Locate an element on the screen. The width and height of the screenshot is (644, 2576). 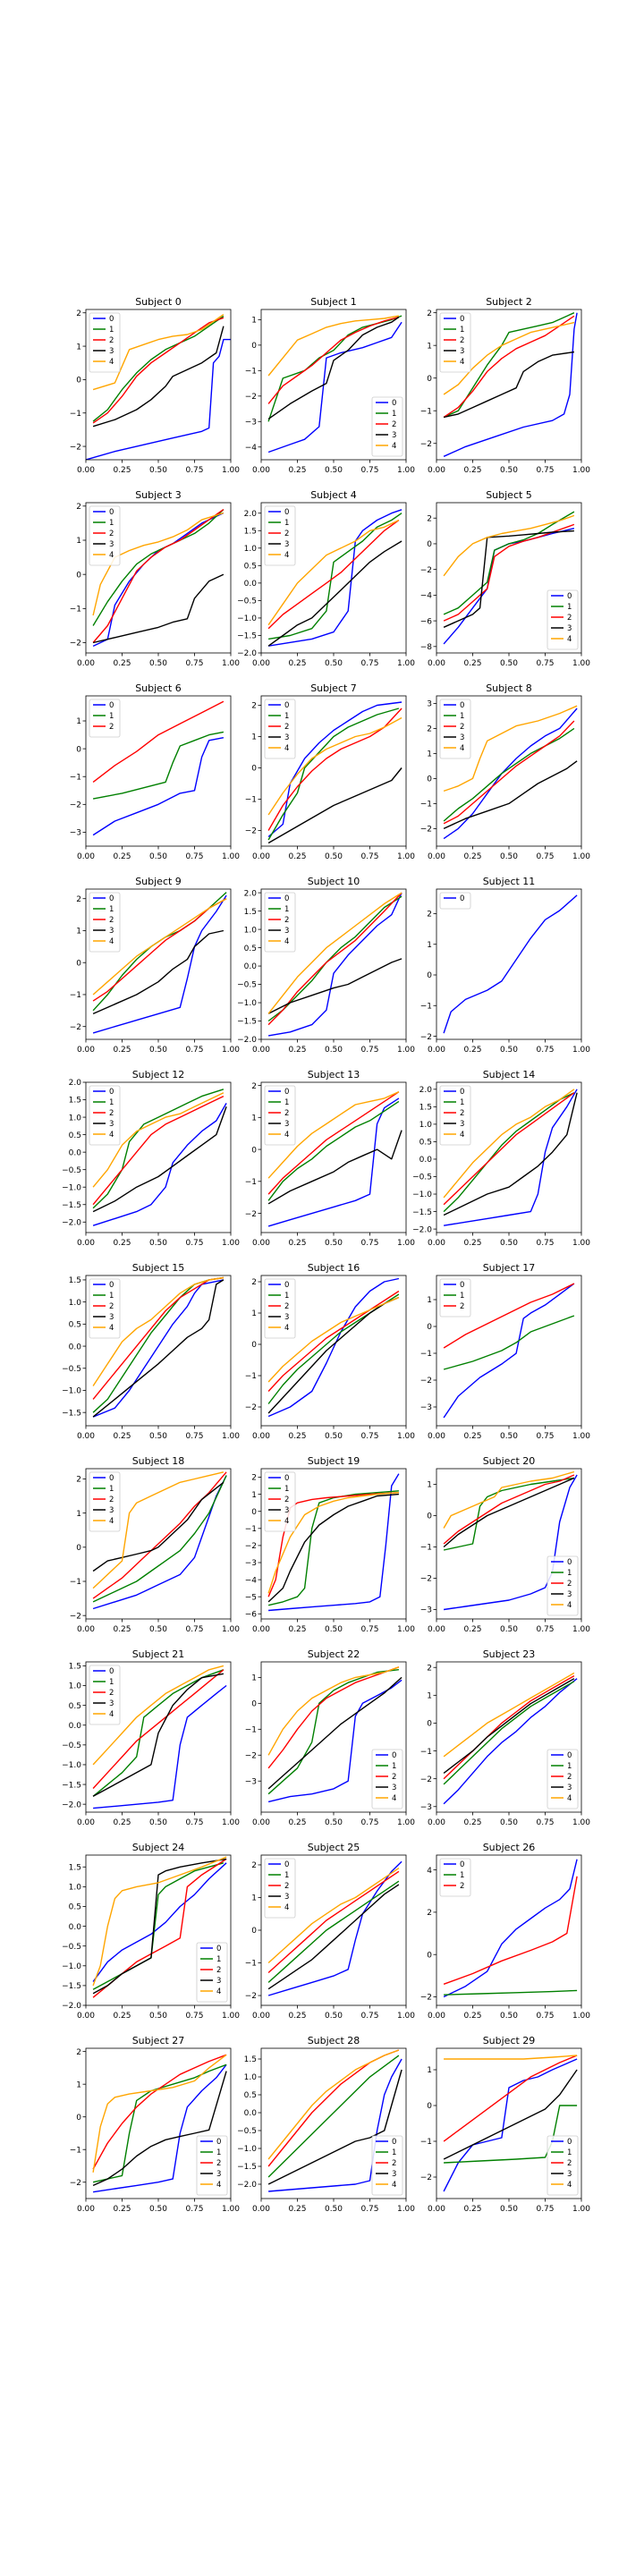
legend: 0 is located at coordinates (455, 901).